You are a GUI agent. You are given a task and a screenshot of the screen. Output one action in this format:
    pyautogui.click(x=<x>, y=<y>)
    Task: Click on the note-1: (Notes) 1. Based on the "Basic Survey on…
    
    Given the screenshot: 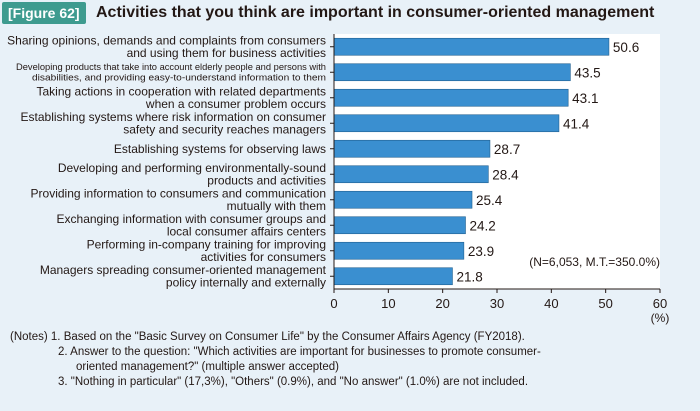 What is the action you would take?
    pyautogui.click(x=352, y=337)
    